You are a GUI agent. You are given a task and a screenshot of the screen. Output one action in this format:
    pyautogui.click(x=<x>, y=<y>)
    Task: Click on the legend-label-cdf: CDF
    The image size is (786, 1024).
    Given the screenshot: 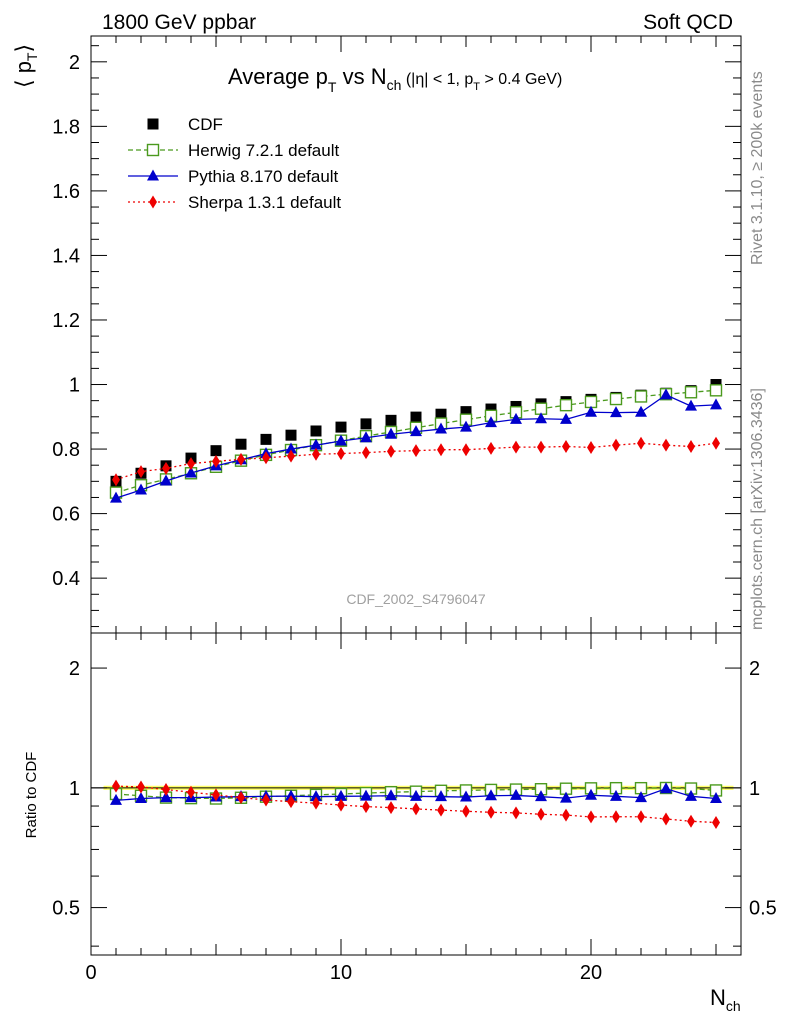 What is the action you would take?
    pyautogui.click(x=205, y=124)
    